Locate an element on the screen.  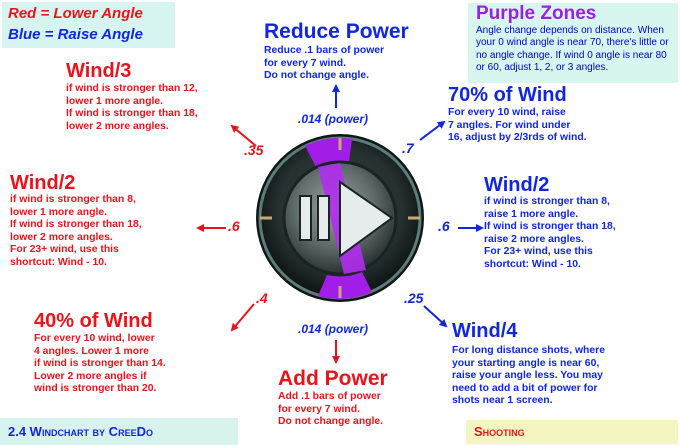
right-body-line: If wind is stronger than 18, is located at coordinates (550, 227).